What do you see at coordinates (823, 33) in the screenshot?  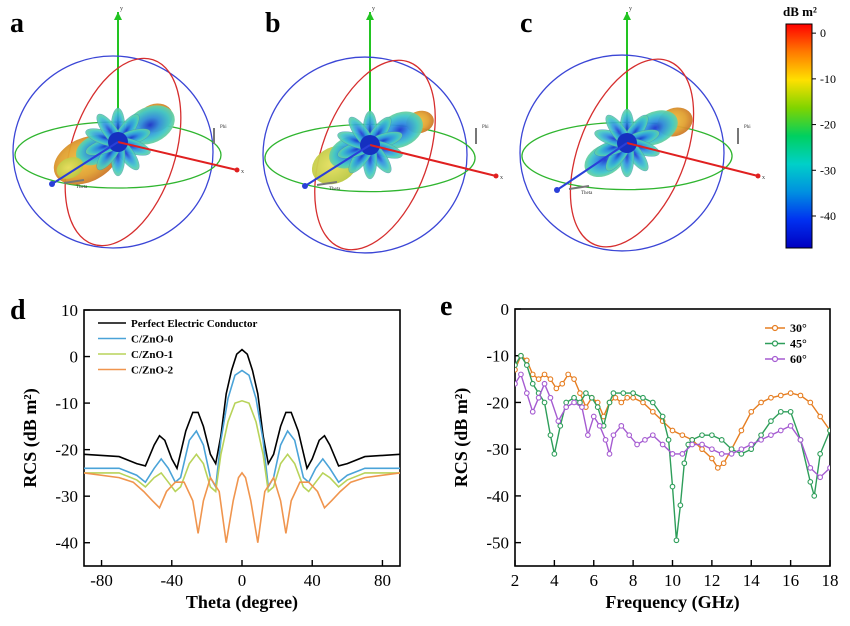 I see `colorbar-tick-label: 0` at bounding box center [823, 33].